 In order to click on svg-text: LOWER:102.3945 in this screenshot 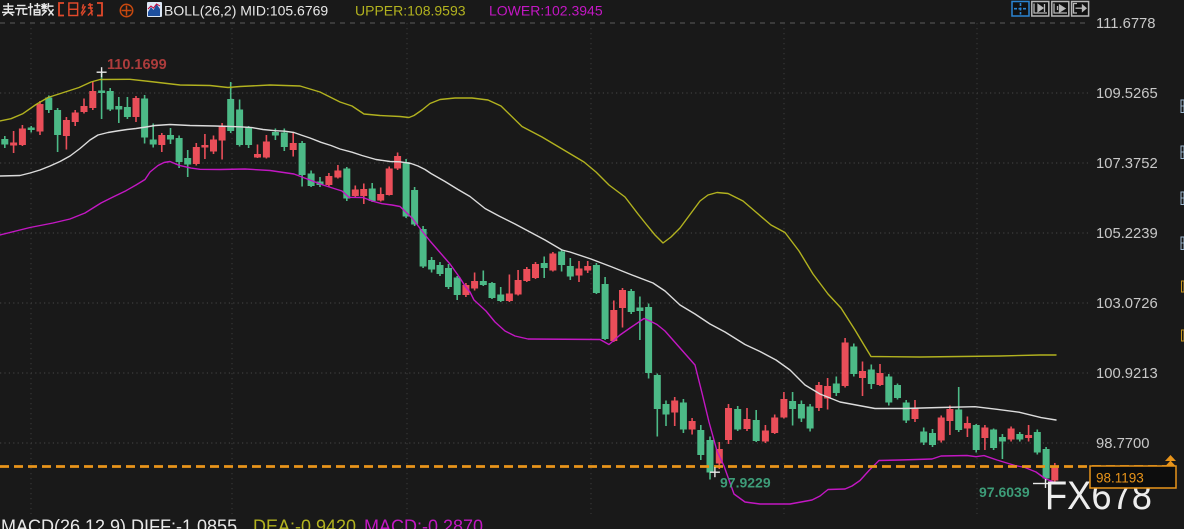, I will do `click(546, 11)`.